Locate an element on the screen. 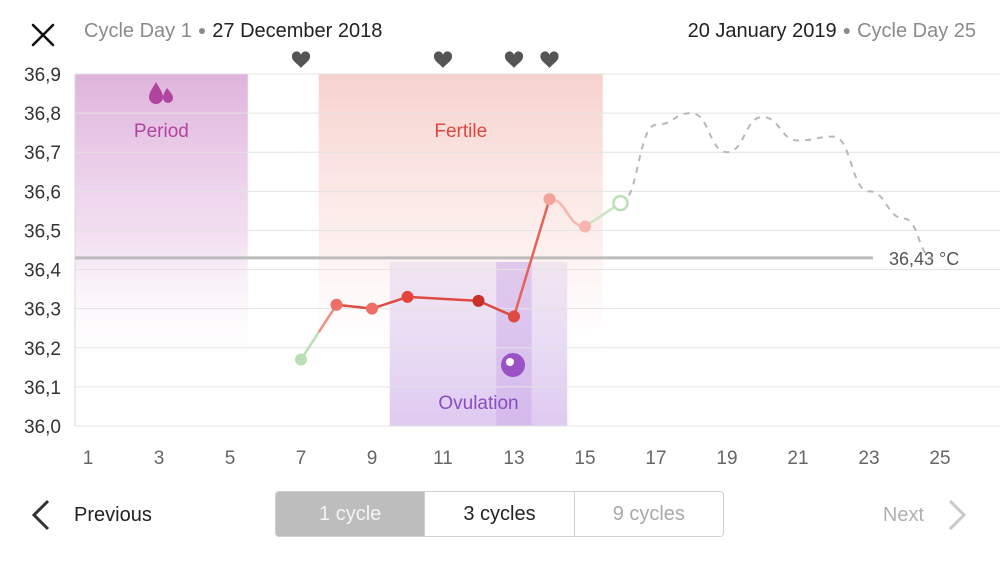  start-cycle-day: Cycle Day 1 is located at coordinates (138, 31).